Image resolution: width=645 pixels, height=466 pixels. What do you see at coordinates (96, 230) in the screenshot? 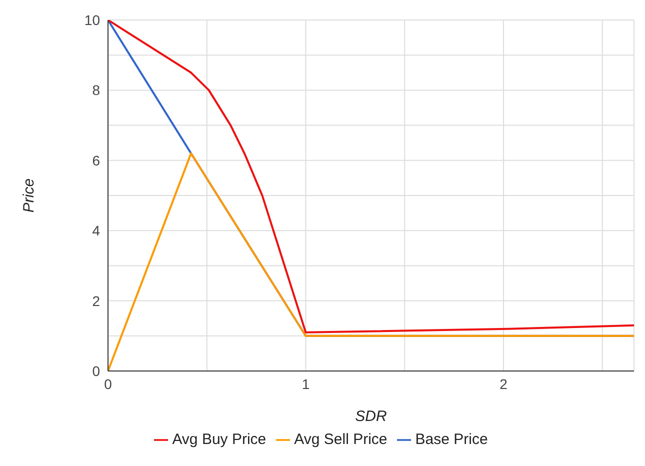
I see `y-tick-label: 4` at bounding box center [96, 230].